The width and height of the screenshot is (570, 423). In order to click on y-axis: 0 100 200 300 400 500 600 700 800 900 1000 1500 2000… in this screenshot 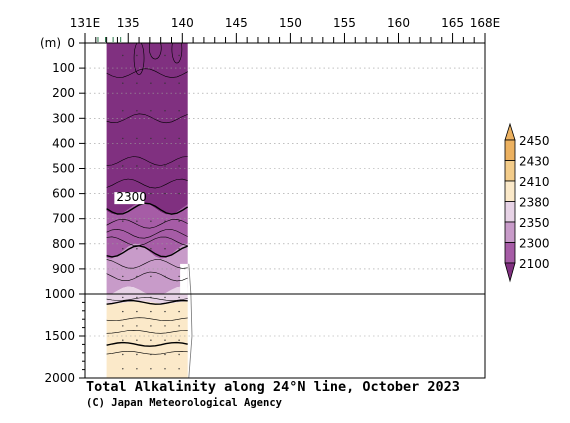, I will do `click(62, 210)`.